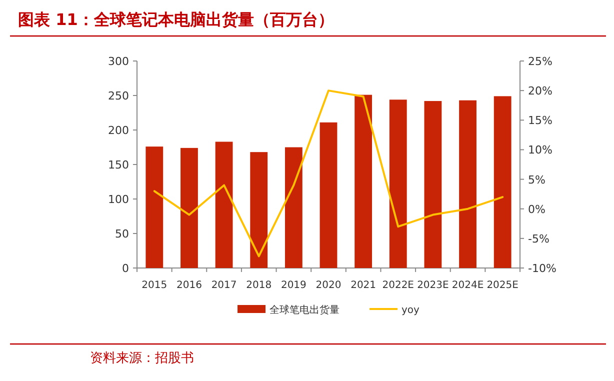 This screenshot has height=381, width=614. I want to click on y-tick-label: 50, so click(122, 234).